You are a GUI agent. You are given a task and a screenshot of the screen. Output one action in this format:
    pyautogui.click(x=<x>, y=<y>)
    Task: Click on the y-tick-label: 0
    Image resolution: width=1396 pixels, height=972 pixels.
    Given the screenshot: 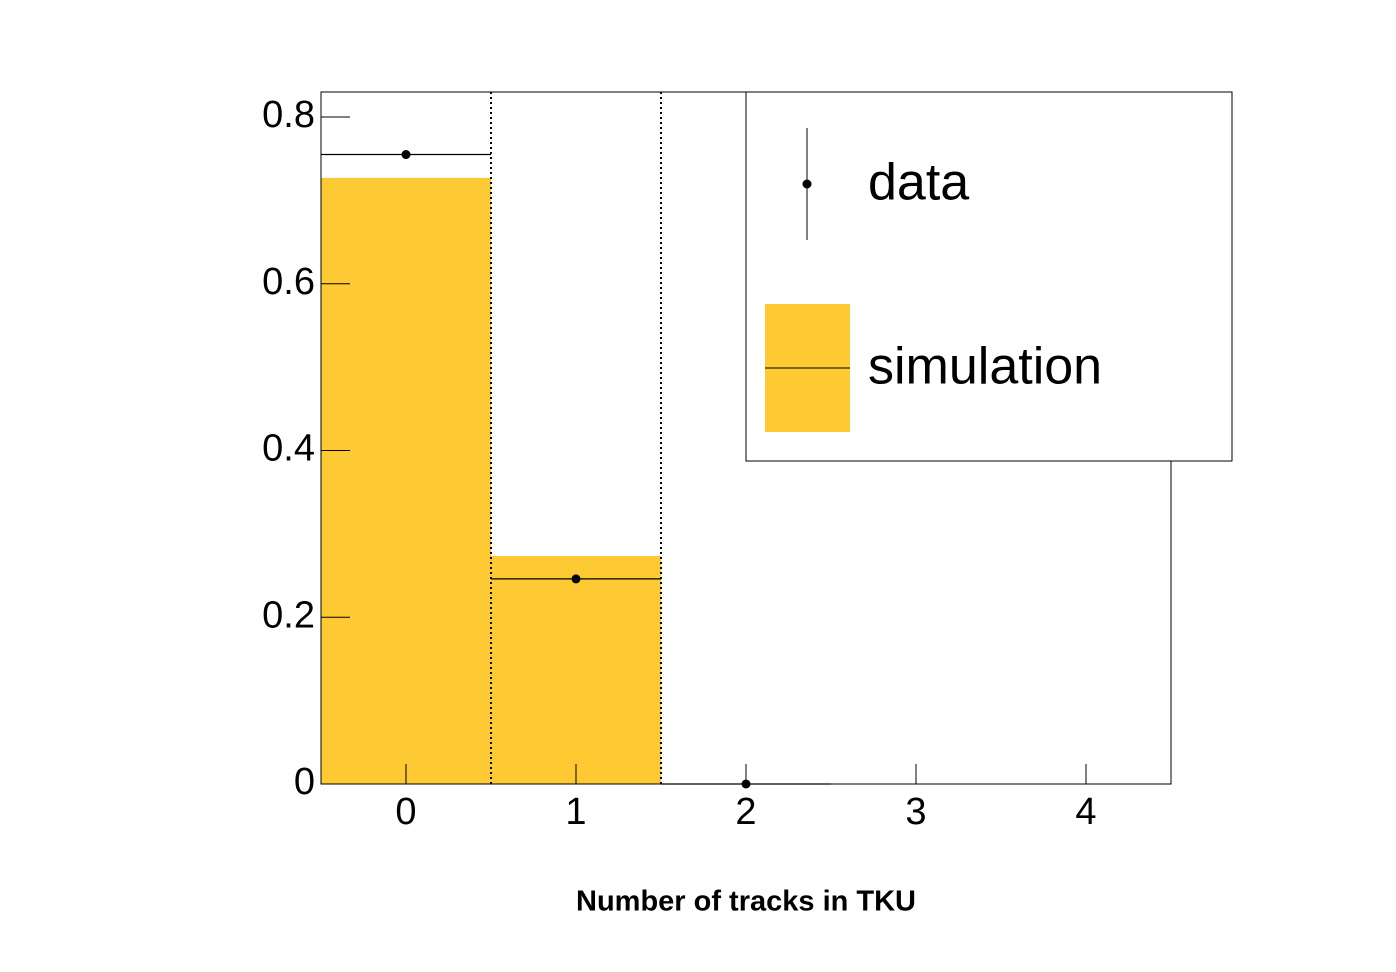 What is the action you would take?
    pyautogui.click(x=304, y=782)
    